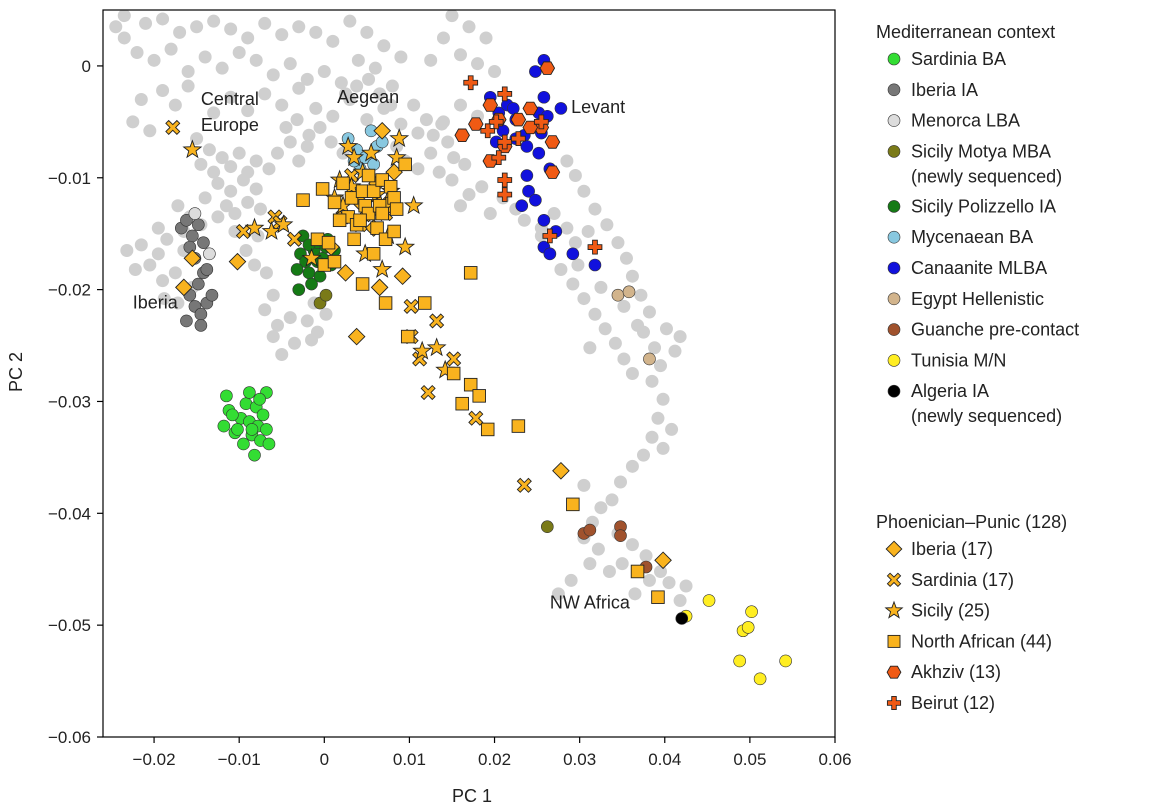  What do you see at coordinates (939, 549) in the screenshot?
I see `legend-item: Iberia (17)` at bounding box center [939, 549].